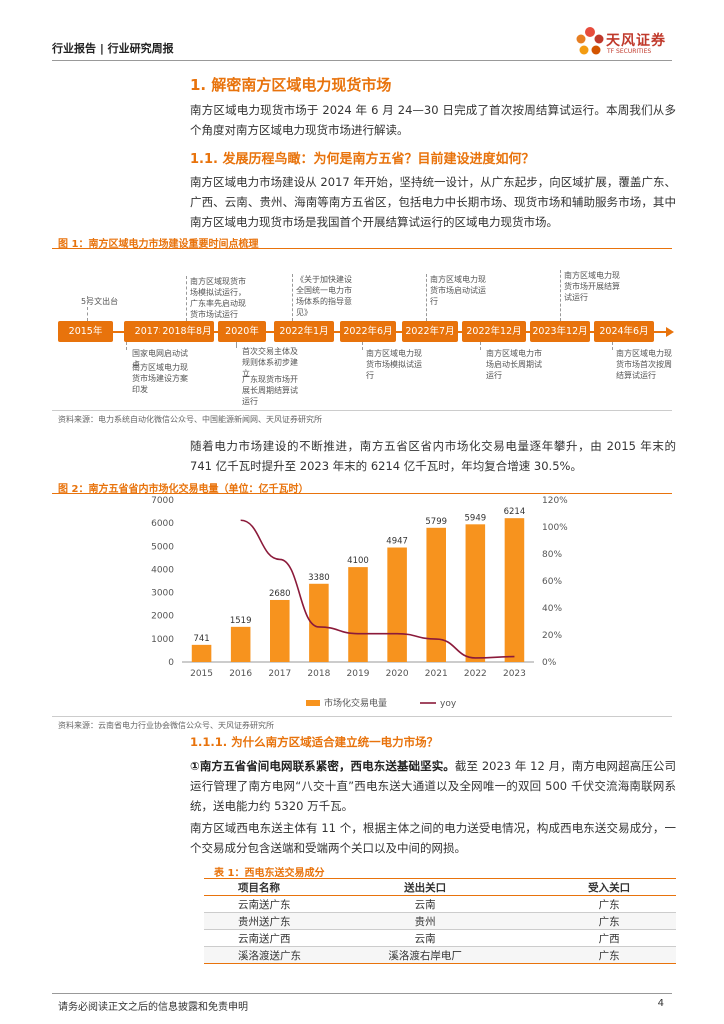 The width and height of the screenshot is (724, 1024). Describe the element at coordinates (670, 332) in the screenshot. I see `timeline-arrow-icon` at that location.